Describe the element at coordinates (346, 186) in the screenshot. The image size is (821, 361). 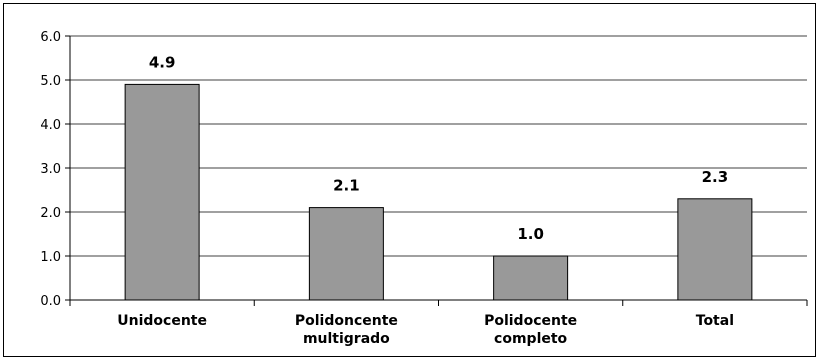
I see `data-label: 2.1` at that location.